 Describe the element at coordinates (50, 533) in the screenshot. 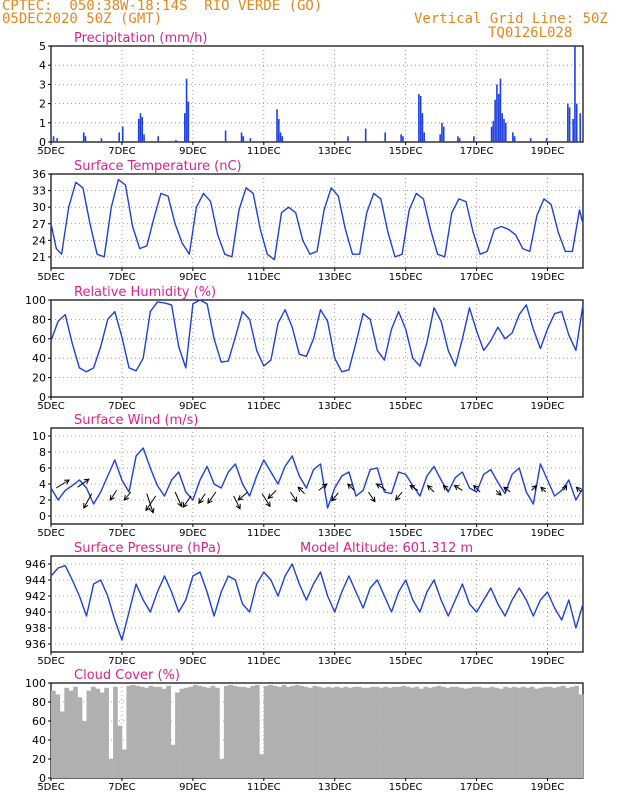

I see `x-tick-label: 5DEC` at that location.